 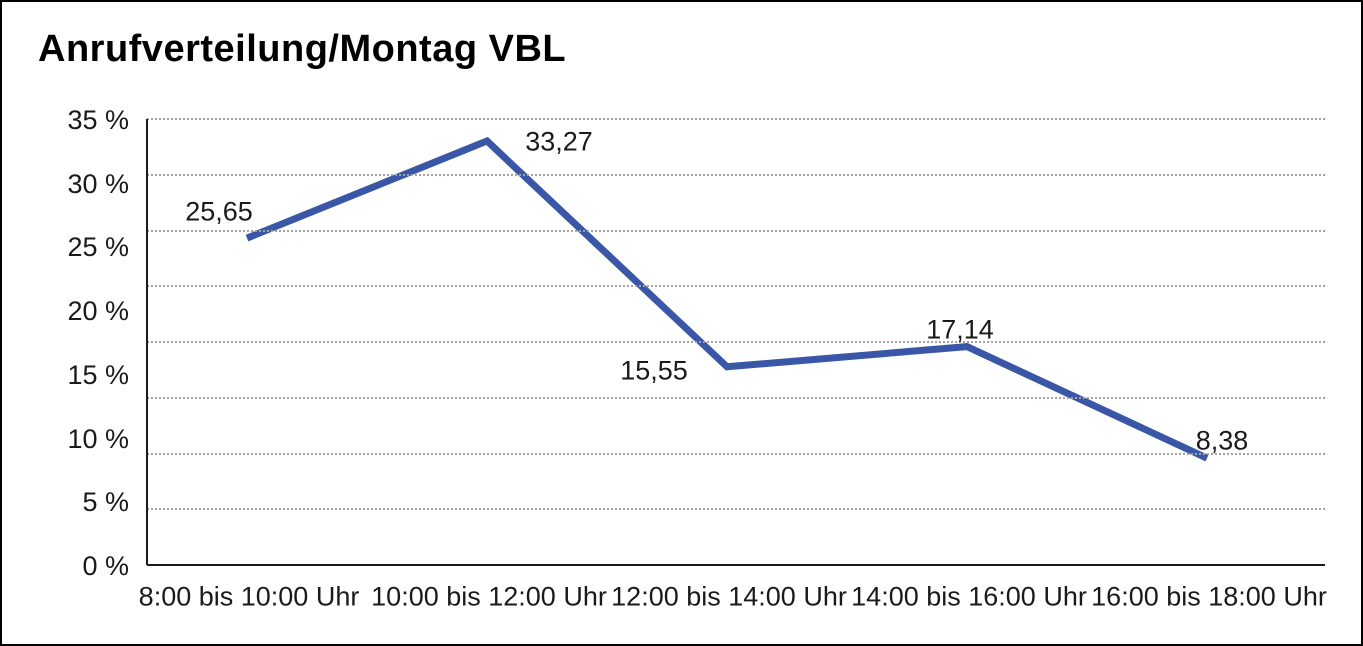 I want to click on y-axis-tick-label: 0 %, so click(x=105, y=566).